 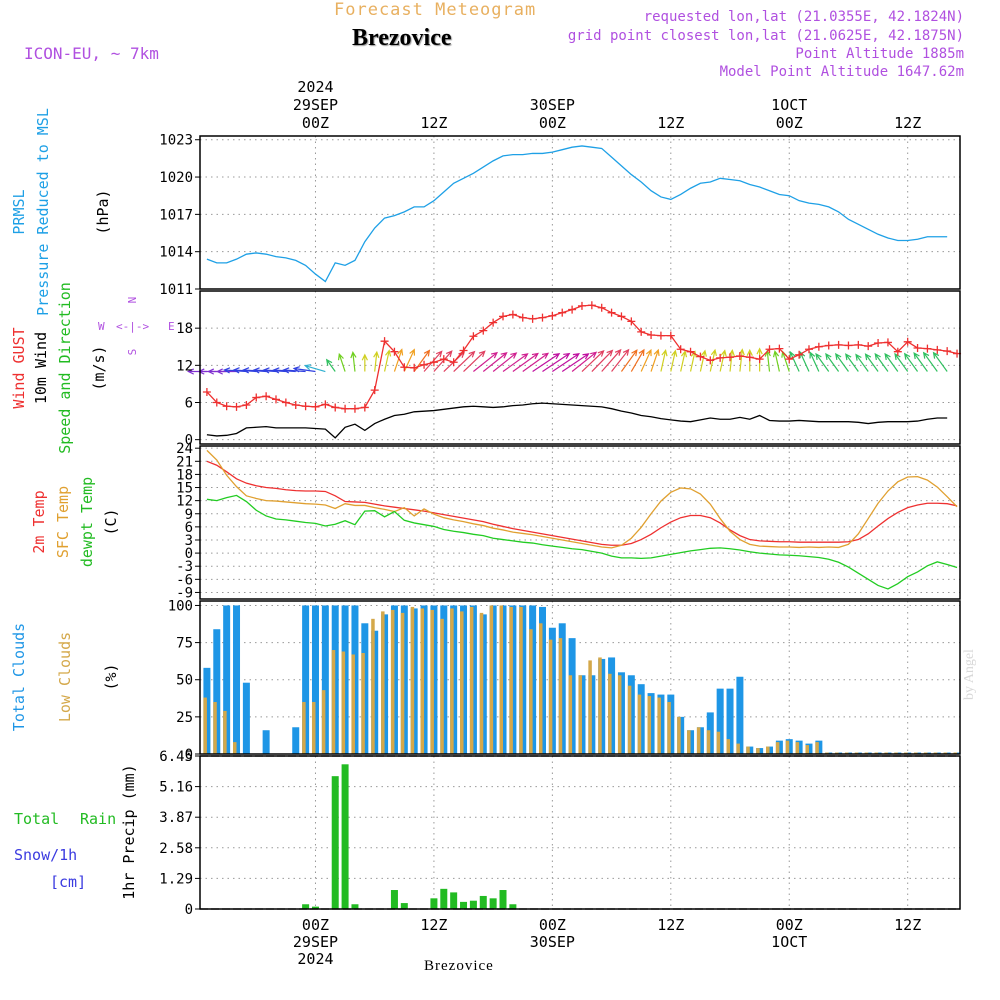 What do you see at coordinates (435, 10) in the screenshot?
I see `forecast-title: Forecast Meteogram` at bounding box center [435, 10].